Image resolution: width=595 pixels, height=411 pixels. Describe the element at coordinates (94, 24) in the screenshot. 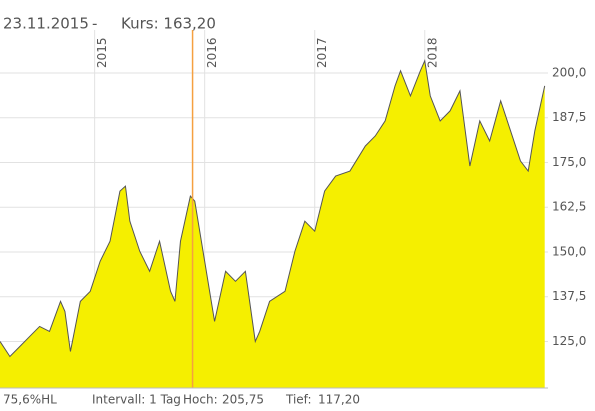

I see `header-text: -` at that location.